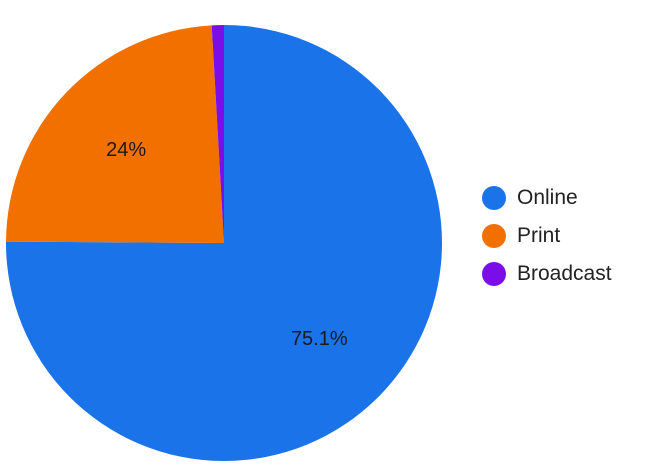 The width and height of the screenshot is (667, 472). I want to click on chart-legend: Online Print Broadcast, so click(547, 243).